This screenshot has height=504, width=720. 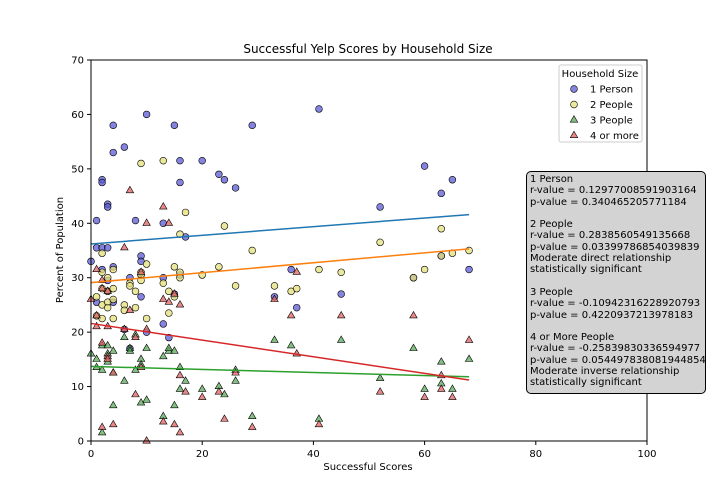 What do you see at coordinates (77, 224) in the screenshot?
I see `y-tick-label: 40` at bounding box center [77, 224].